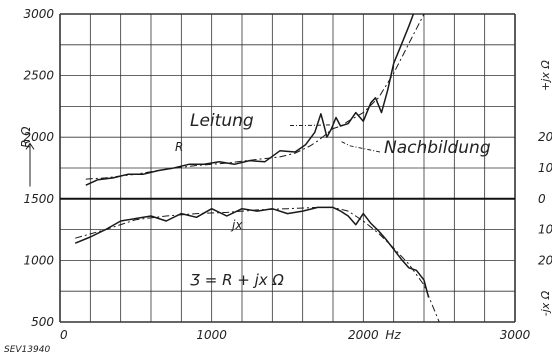 This screenshot has height=356, width=552. I want to click on y-axis-label-right-lower: -jx Ω, so click(545, 303).